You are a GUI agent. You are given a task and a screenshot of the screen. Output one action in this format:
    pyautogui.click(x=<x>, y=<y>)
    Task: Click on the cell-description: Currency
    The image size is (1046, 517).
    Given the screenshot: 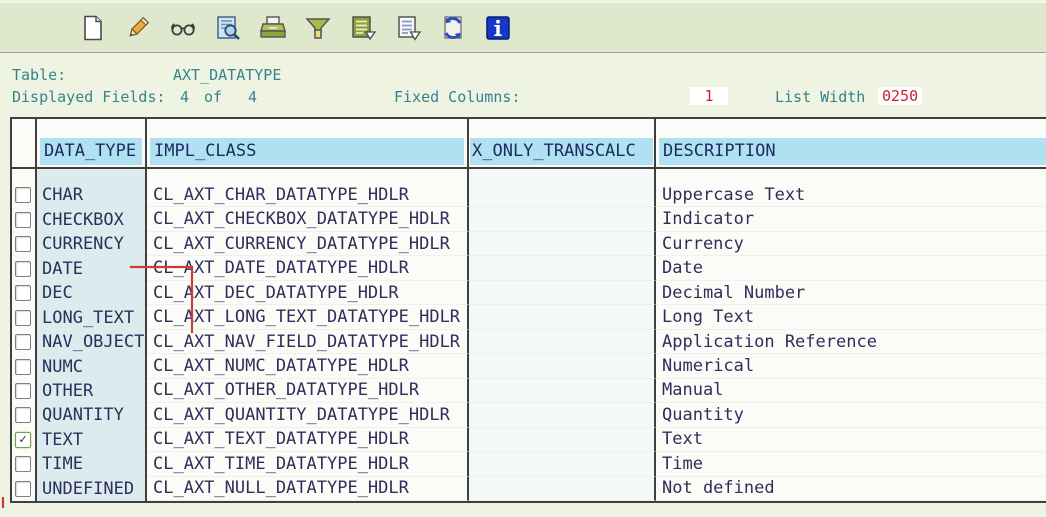 What is the action you would take?
    pyautogui.click(x=851, y=244)
    